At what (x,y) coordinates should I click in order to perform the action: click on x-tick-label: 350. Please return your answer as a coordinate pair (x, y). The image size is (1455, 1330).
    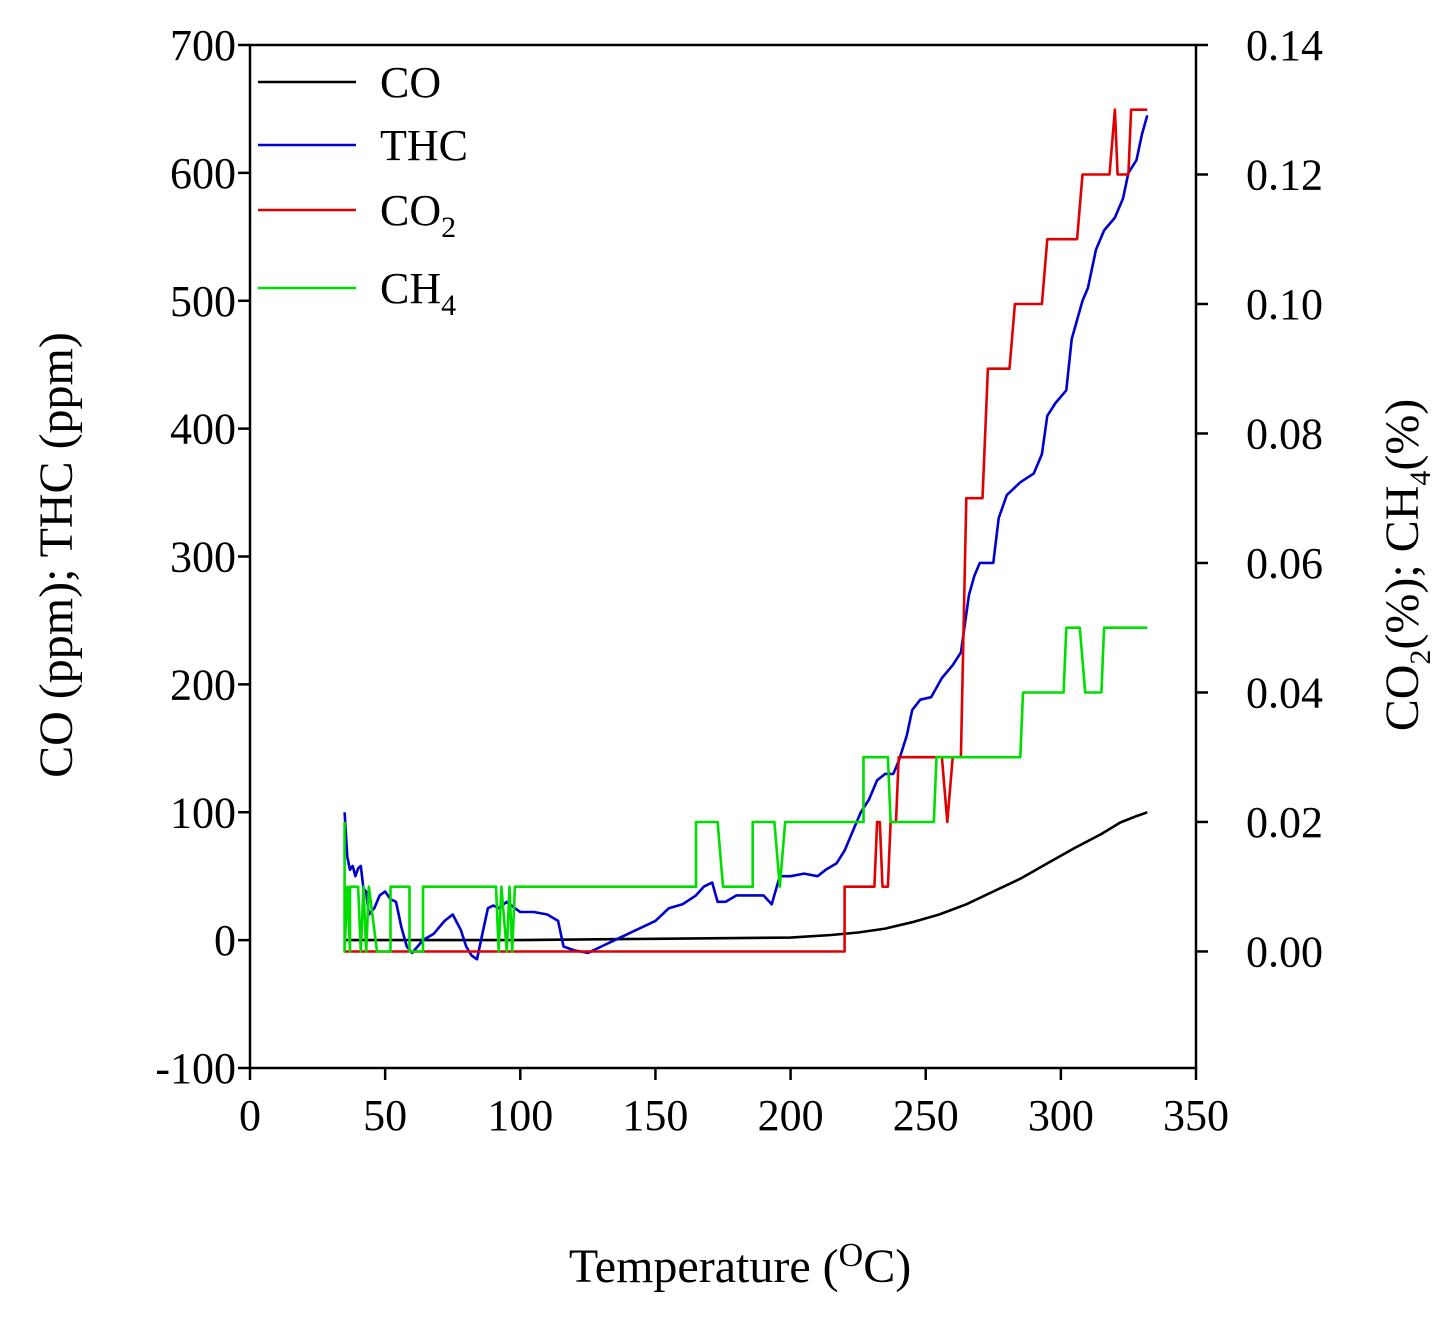
    Looking at the image, I should click on (1196, 1115).